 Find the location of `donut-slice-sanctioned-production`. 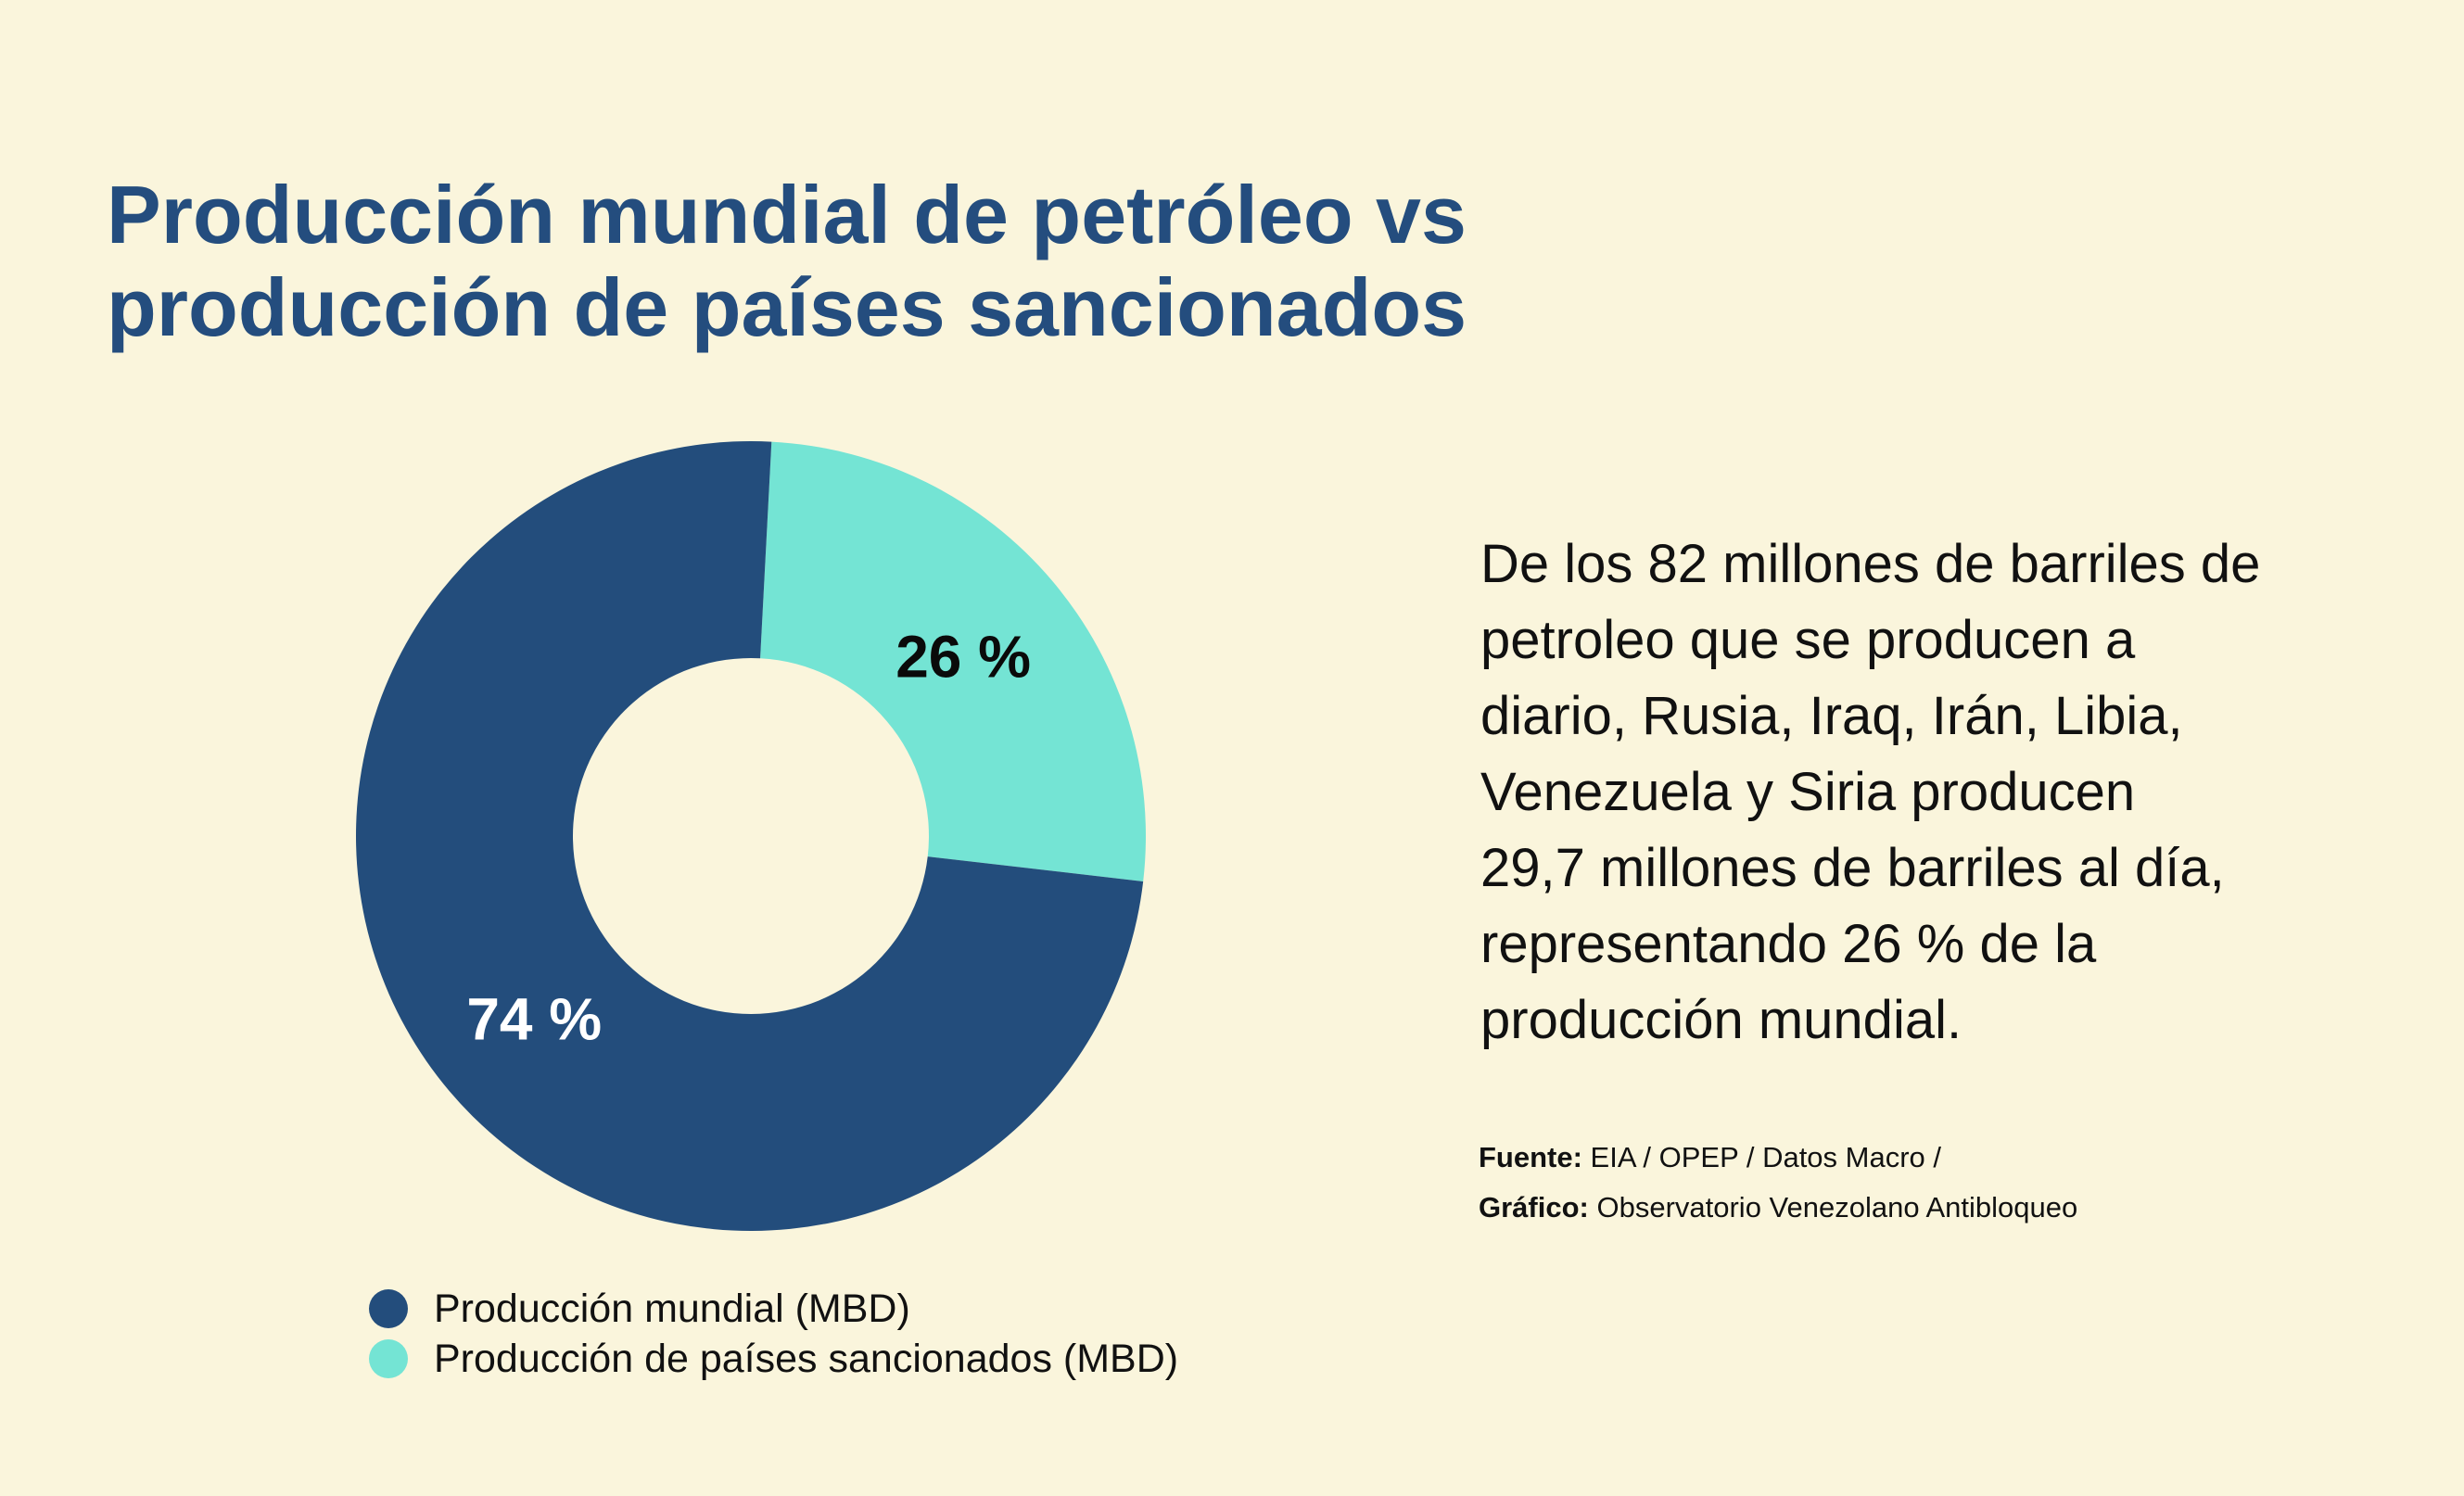

donut-slice-sanctioned-production is located at coordinates (953, 661).